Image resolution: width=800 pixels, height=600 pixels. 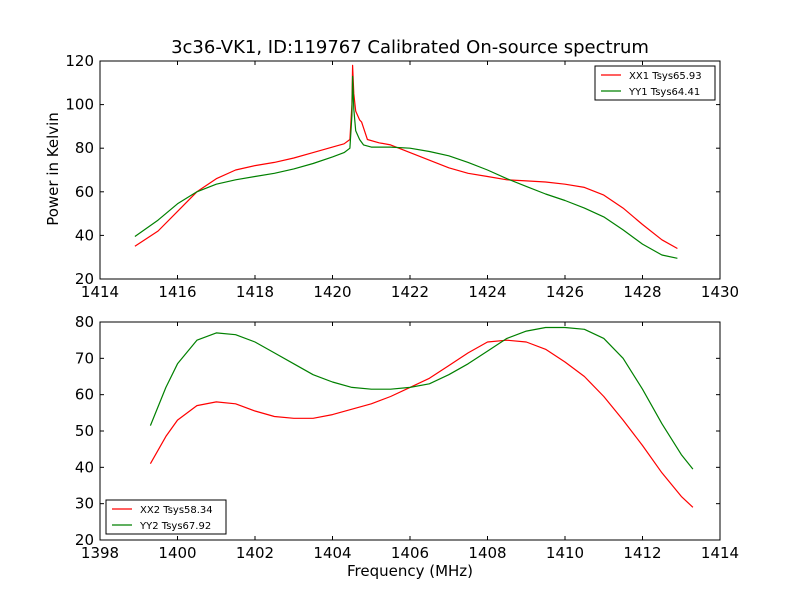 I want to click on legend-label: YY1 Tsys64.41, so click(x=664, y=92).